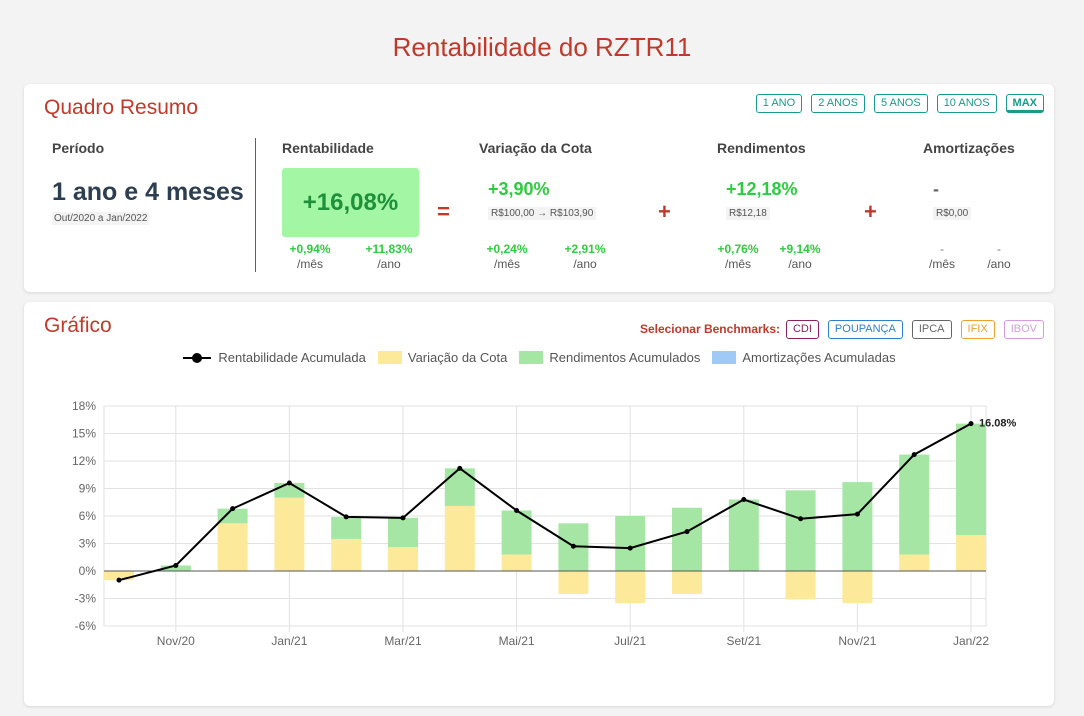  I want to click on legend-item-variacao: Variação da Cota, so click(442, 357).